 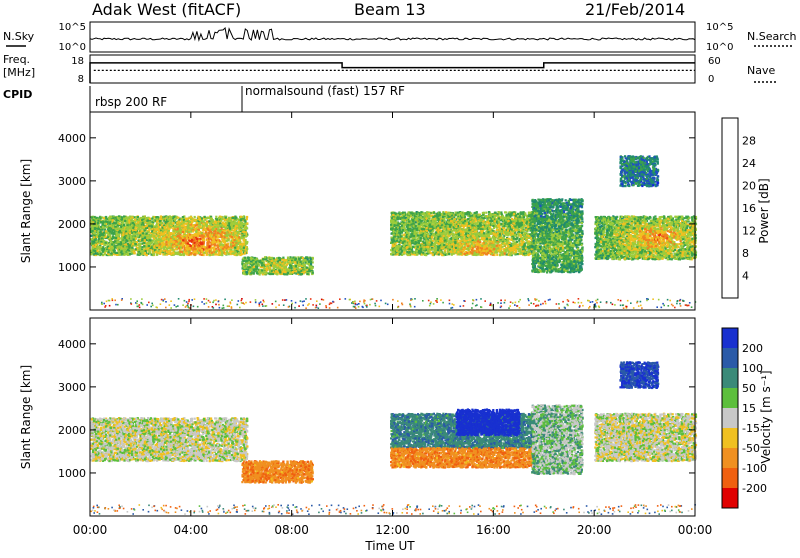 What do you see at coordinates (711, 79) in the screenshot?
I see `nave-tick-bottom: 0` at bounding box center [711, 79].